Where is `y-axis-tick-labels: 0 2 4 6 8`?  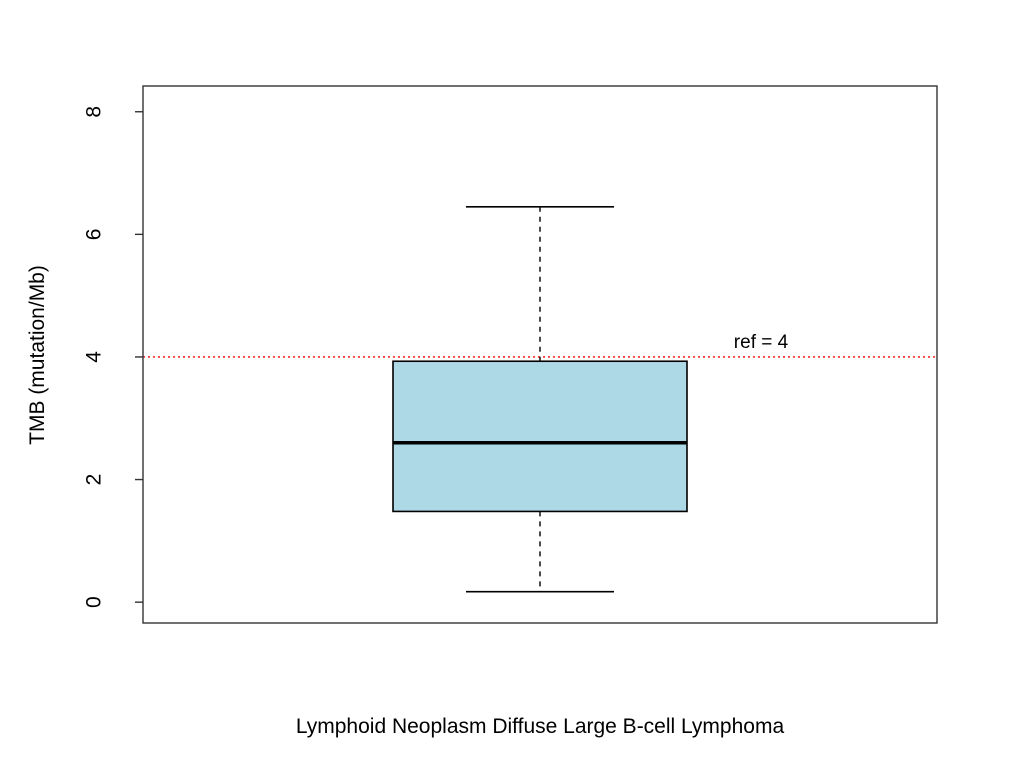 y-axis-tick-labels: 0 2 4 6 8 is located at coordinates (94, 357).